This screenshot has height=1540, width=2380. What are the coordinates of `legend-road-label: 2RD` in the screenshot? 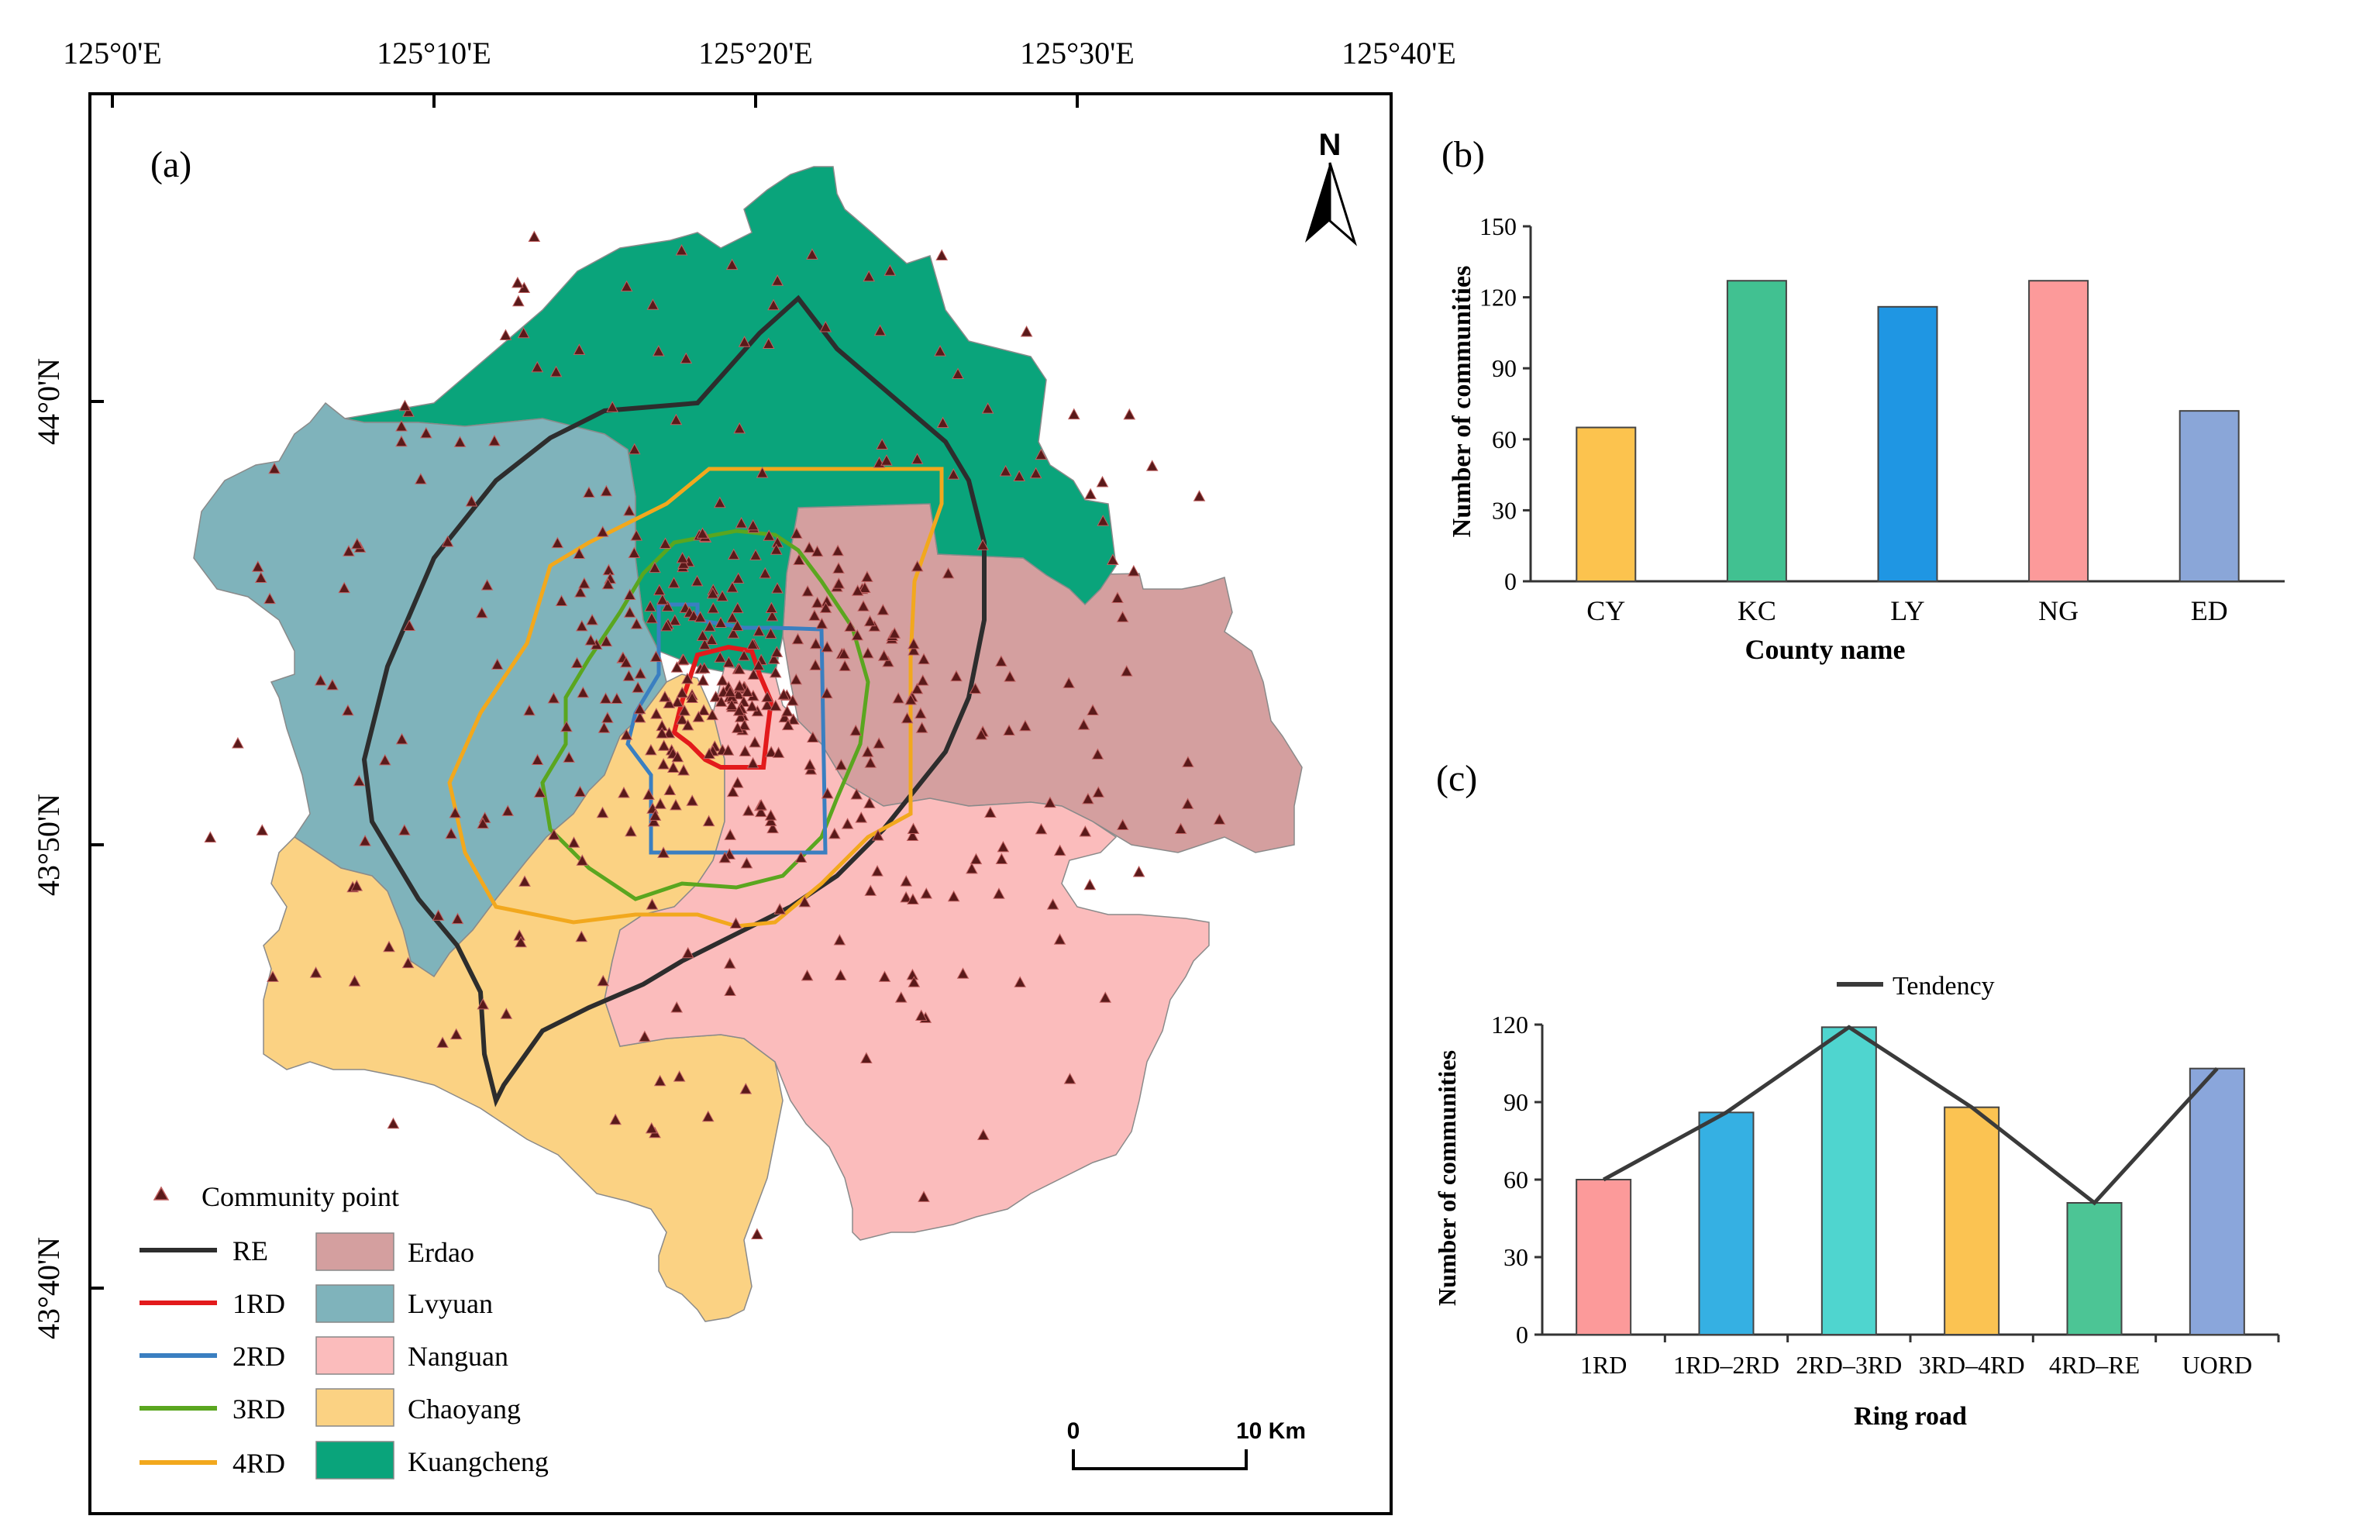 It's located at (259, 1356).